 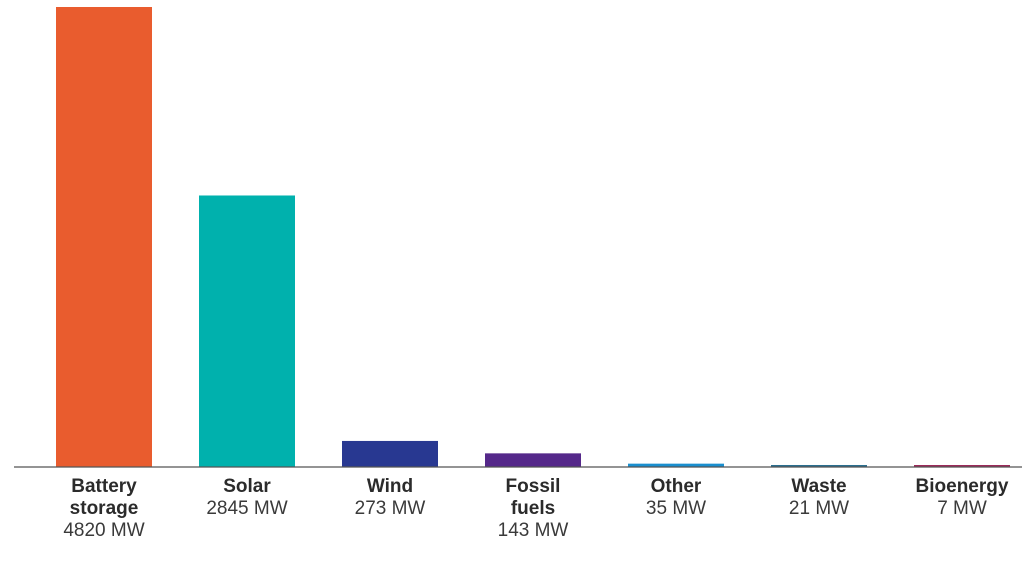 What do you see at coordinates (819, 508) in the screenshot?
I see `value-label-waste: 21 MW` at bounding box center [819, 508].